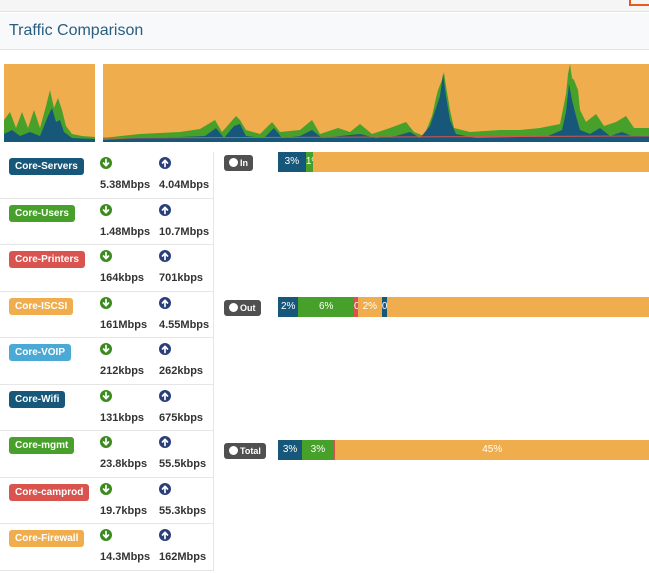 The width and height of the screenshot is (649, 573). Describe the element at coordinates (122, 278) in the screenshot. I see `download-rate: 164kbps` at that location.